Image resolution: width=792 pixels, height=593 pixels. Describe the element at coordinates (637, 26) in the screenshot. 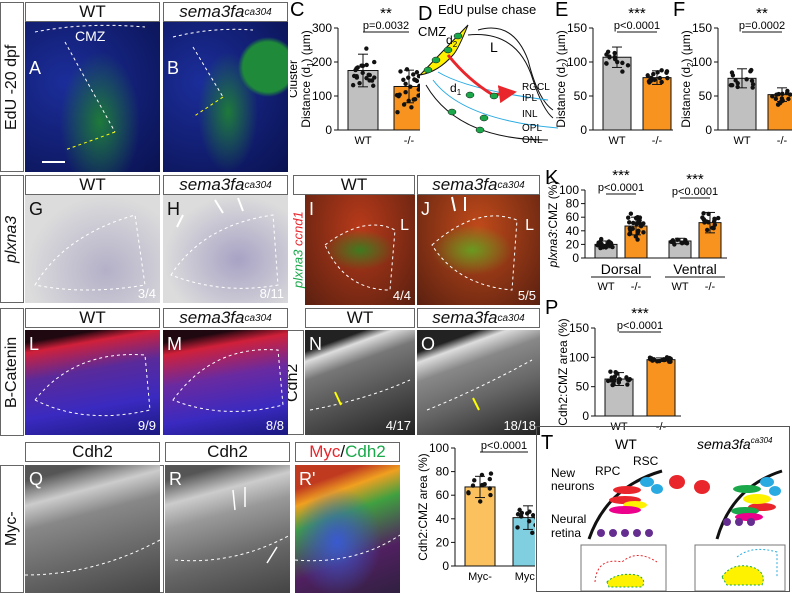

I see `p-value: p<0.0001` at that location.